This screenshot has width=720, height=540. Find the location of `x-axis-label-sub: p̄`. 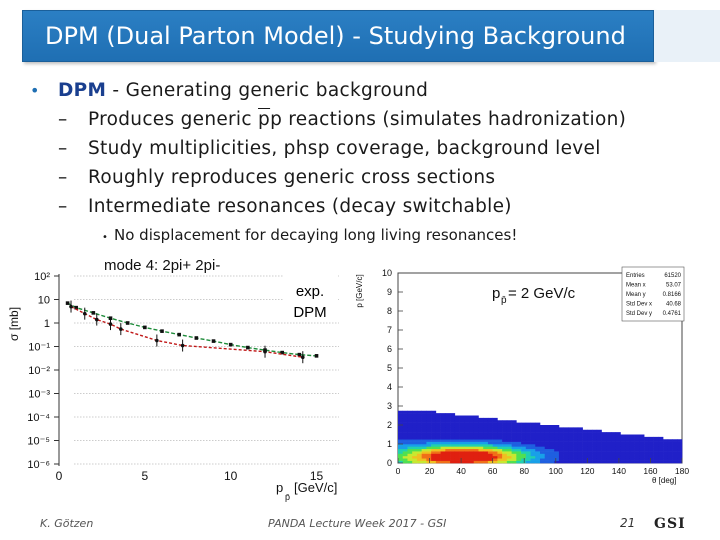

x-axis-label-sub: p̄ is located at coordinates (287, 497).